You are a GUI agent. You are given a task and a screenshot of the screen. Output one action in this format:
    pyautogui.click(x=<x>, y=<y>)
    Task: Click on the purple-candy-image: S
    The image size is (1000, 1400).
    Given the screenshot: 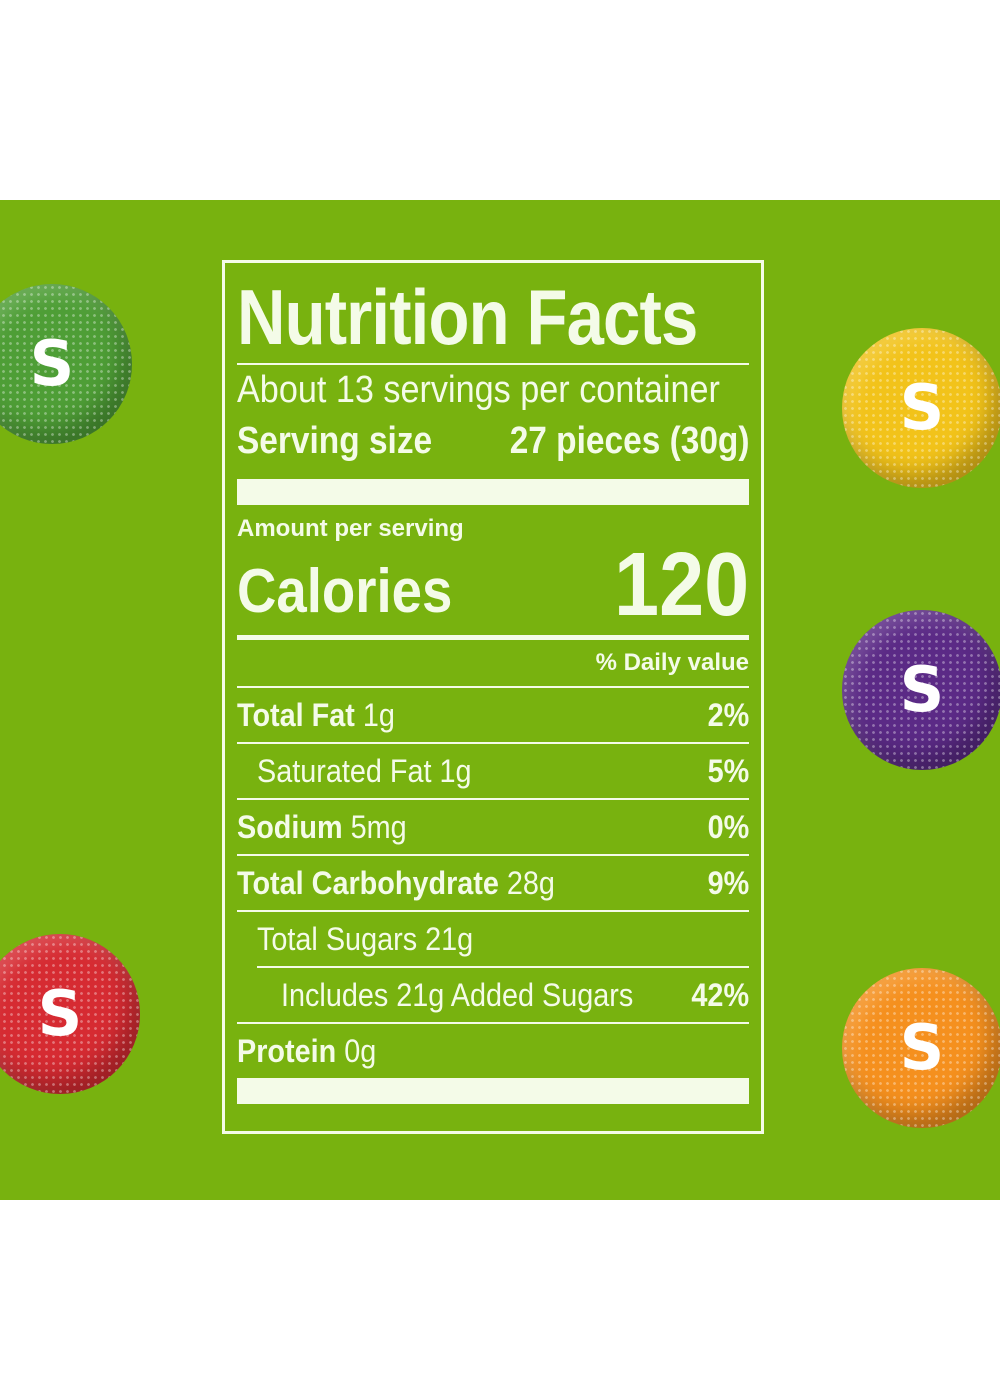 What is the action you would take?
    pyautogui.click(x=921, y=690)
    